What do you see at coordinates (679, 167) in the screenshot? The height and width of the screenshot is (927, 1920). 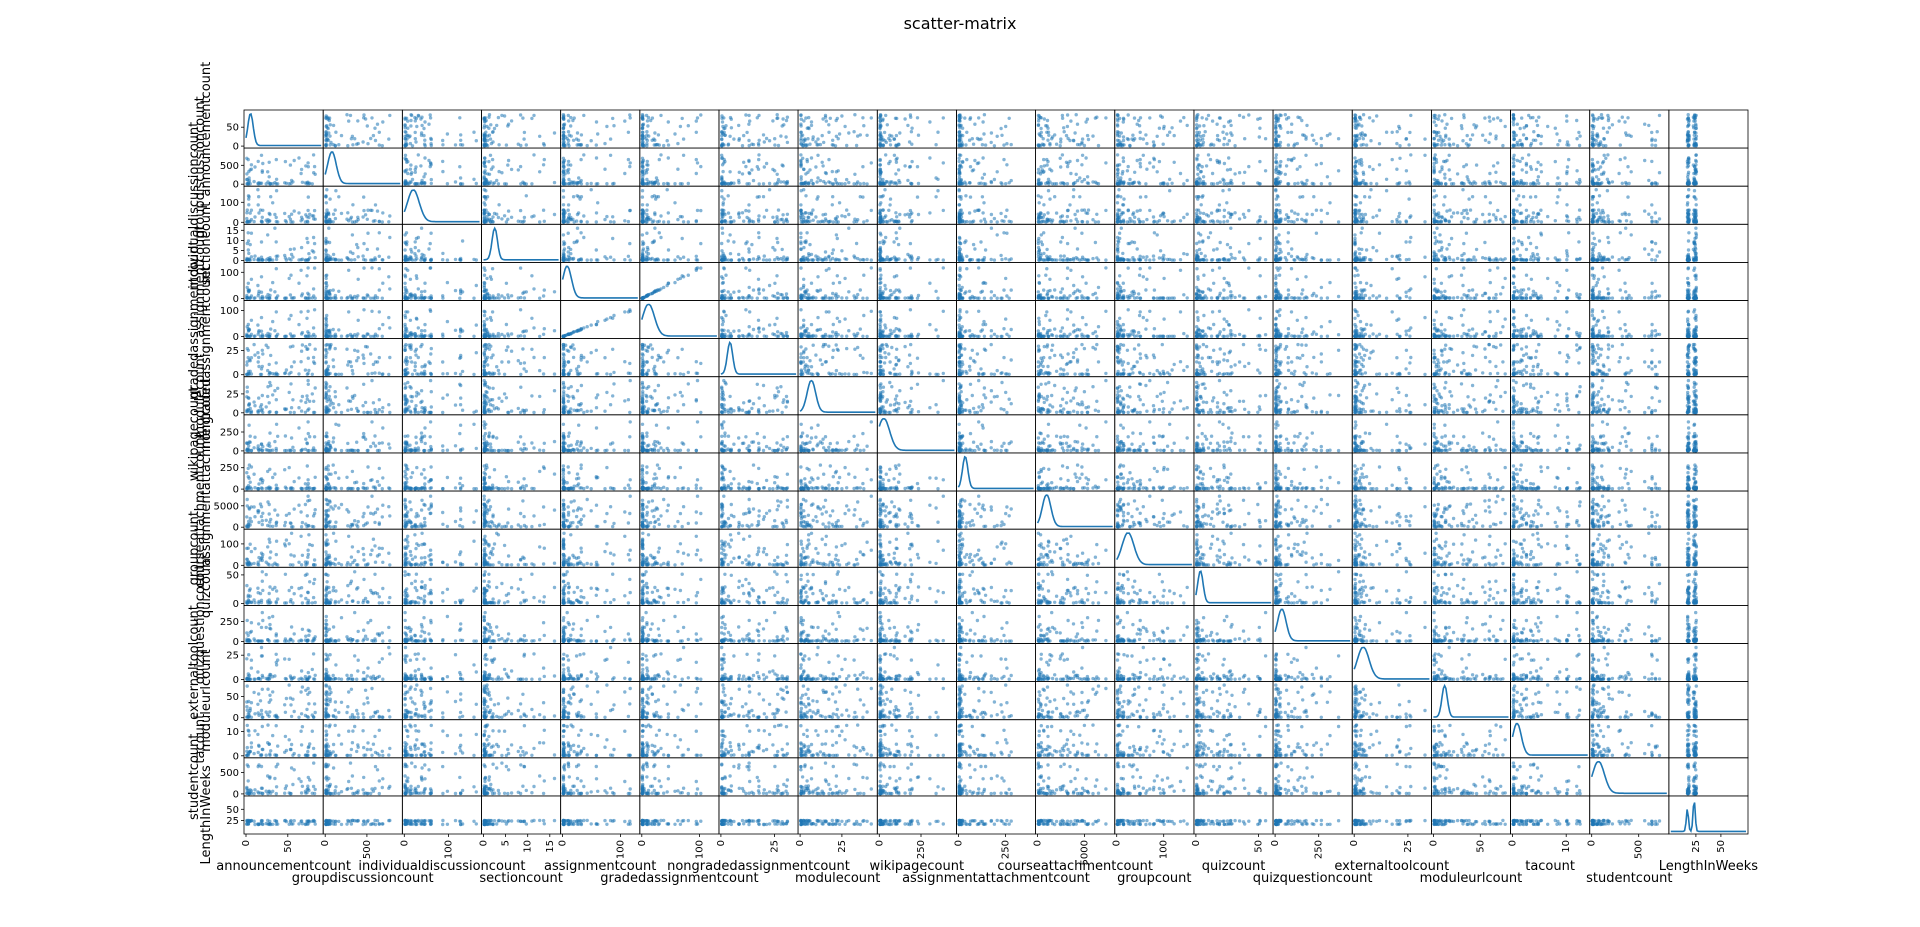 I see `panel-frame` at bounding box center [679, 167].